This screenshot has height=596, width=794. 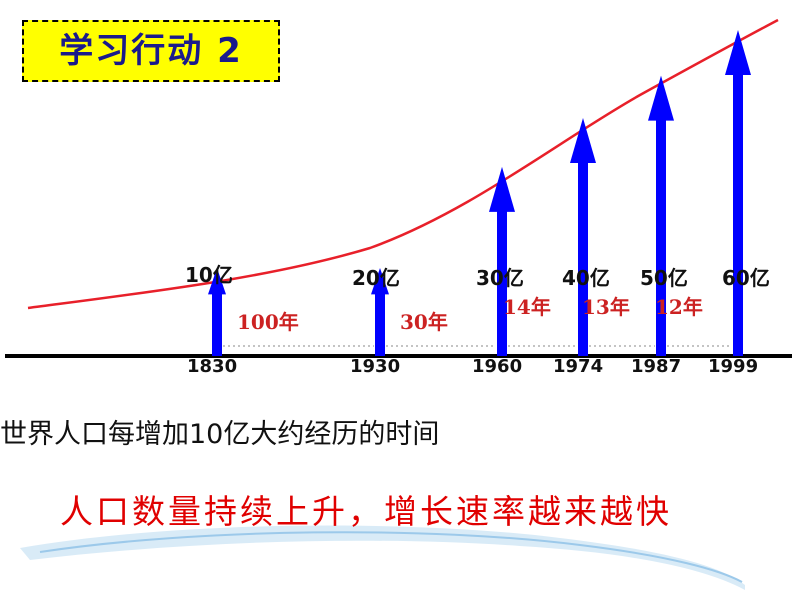 I want to click on conclusion-text: 人口数量持续上升，增长速率越来越快, so click(x=366, y=511).